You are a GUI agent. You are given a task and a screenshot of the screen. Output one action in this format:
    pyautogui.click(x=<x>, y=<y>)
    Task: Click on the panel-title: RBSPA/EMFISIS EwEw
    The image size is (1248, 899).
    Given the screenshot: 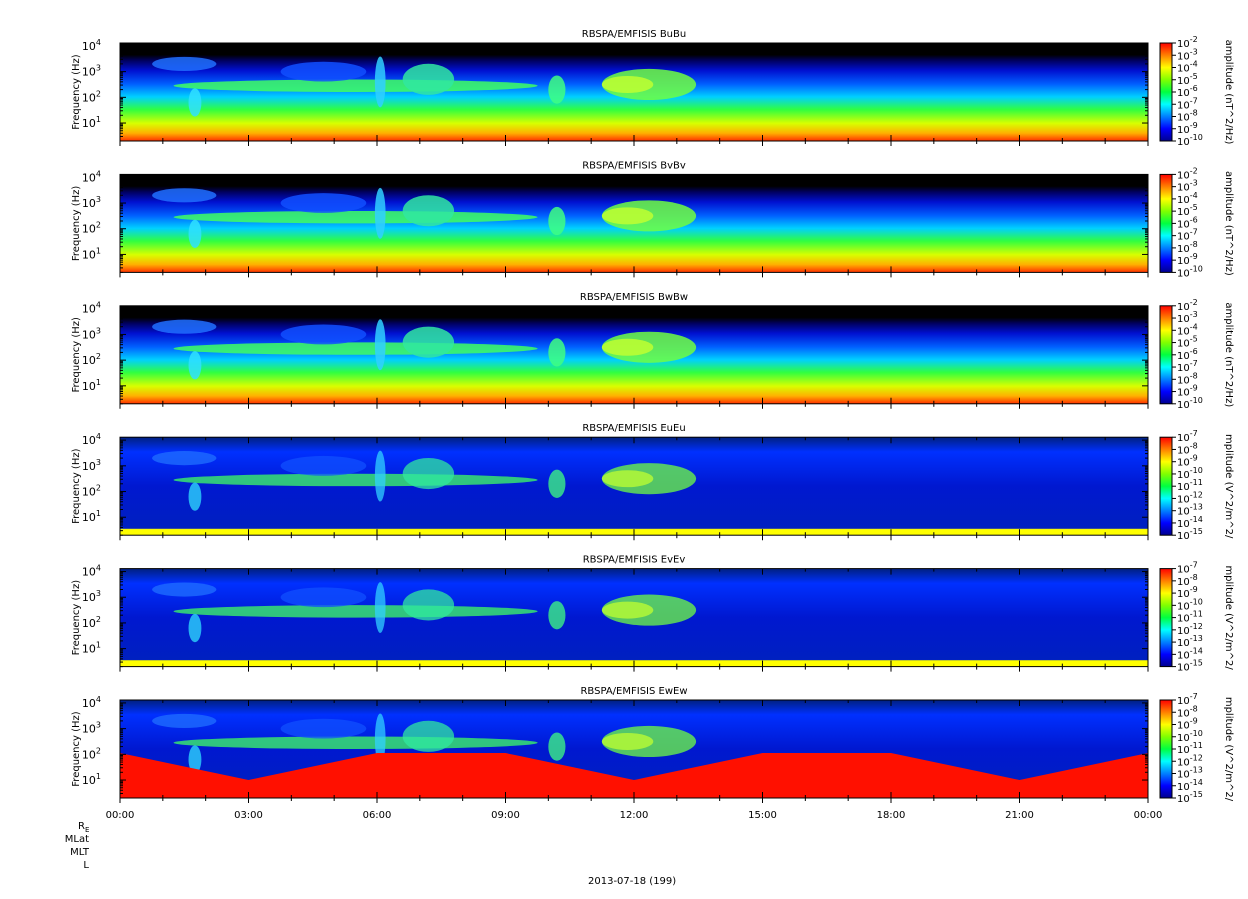 What is the action you would take?
    pyautogui.click(x=633, y=691)
    